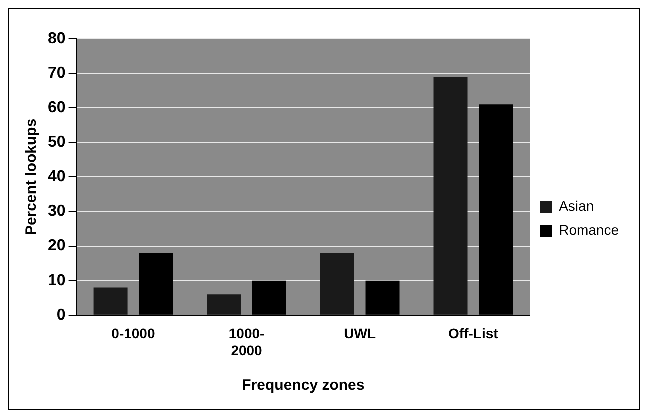  I want to click on y-axis-title: Percent lookups, so click(31, 177).